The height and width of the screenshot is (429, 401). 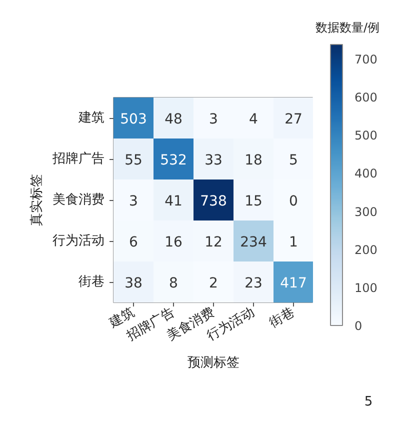 I want to click on color-bar-label: 100, so click(x=366, y=287).